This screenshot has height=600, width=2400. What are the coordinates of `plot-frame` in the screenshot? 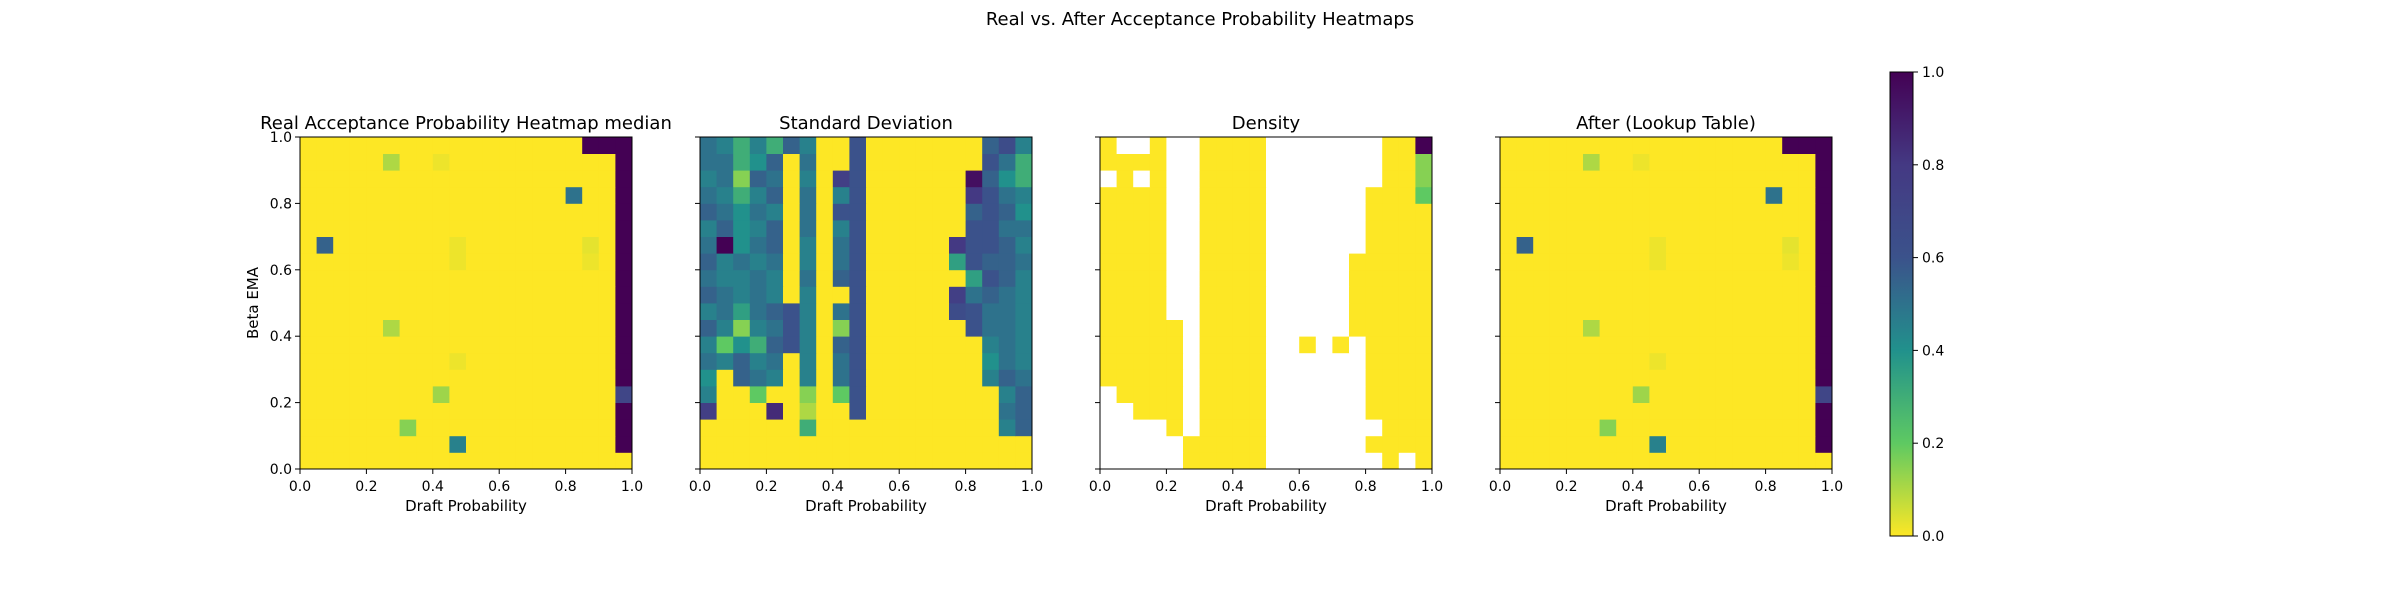 It's located at (866, 303).